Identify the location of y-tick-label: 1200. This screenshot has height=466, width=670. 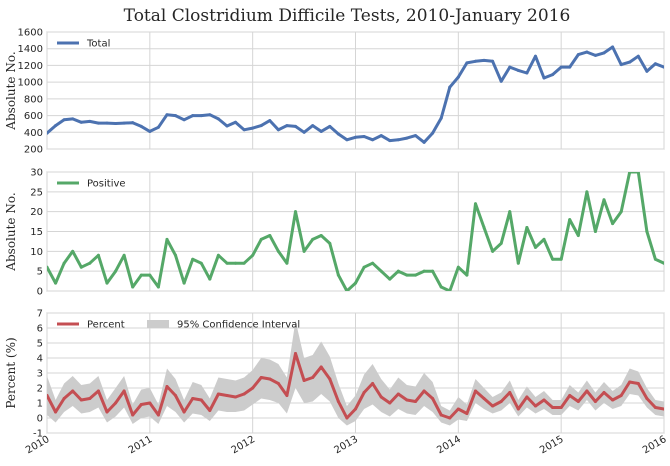
(30, 66).